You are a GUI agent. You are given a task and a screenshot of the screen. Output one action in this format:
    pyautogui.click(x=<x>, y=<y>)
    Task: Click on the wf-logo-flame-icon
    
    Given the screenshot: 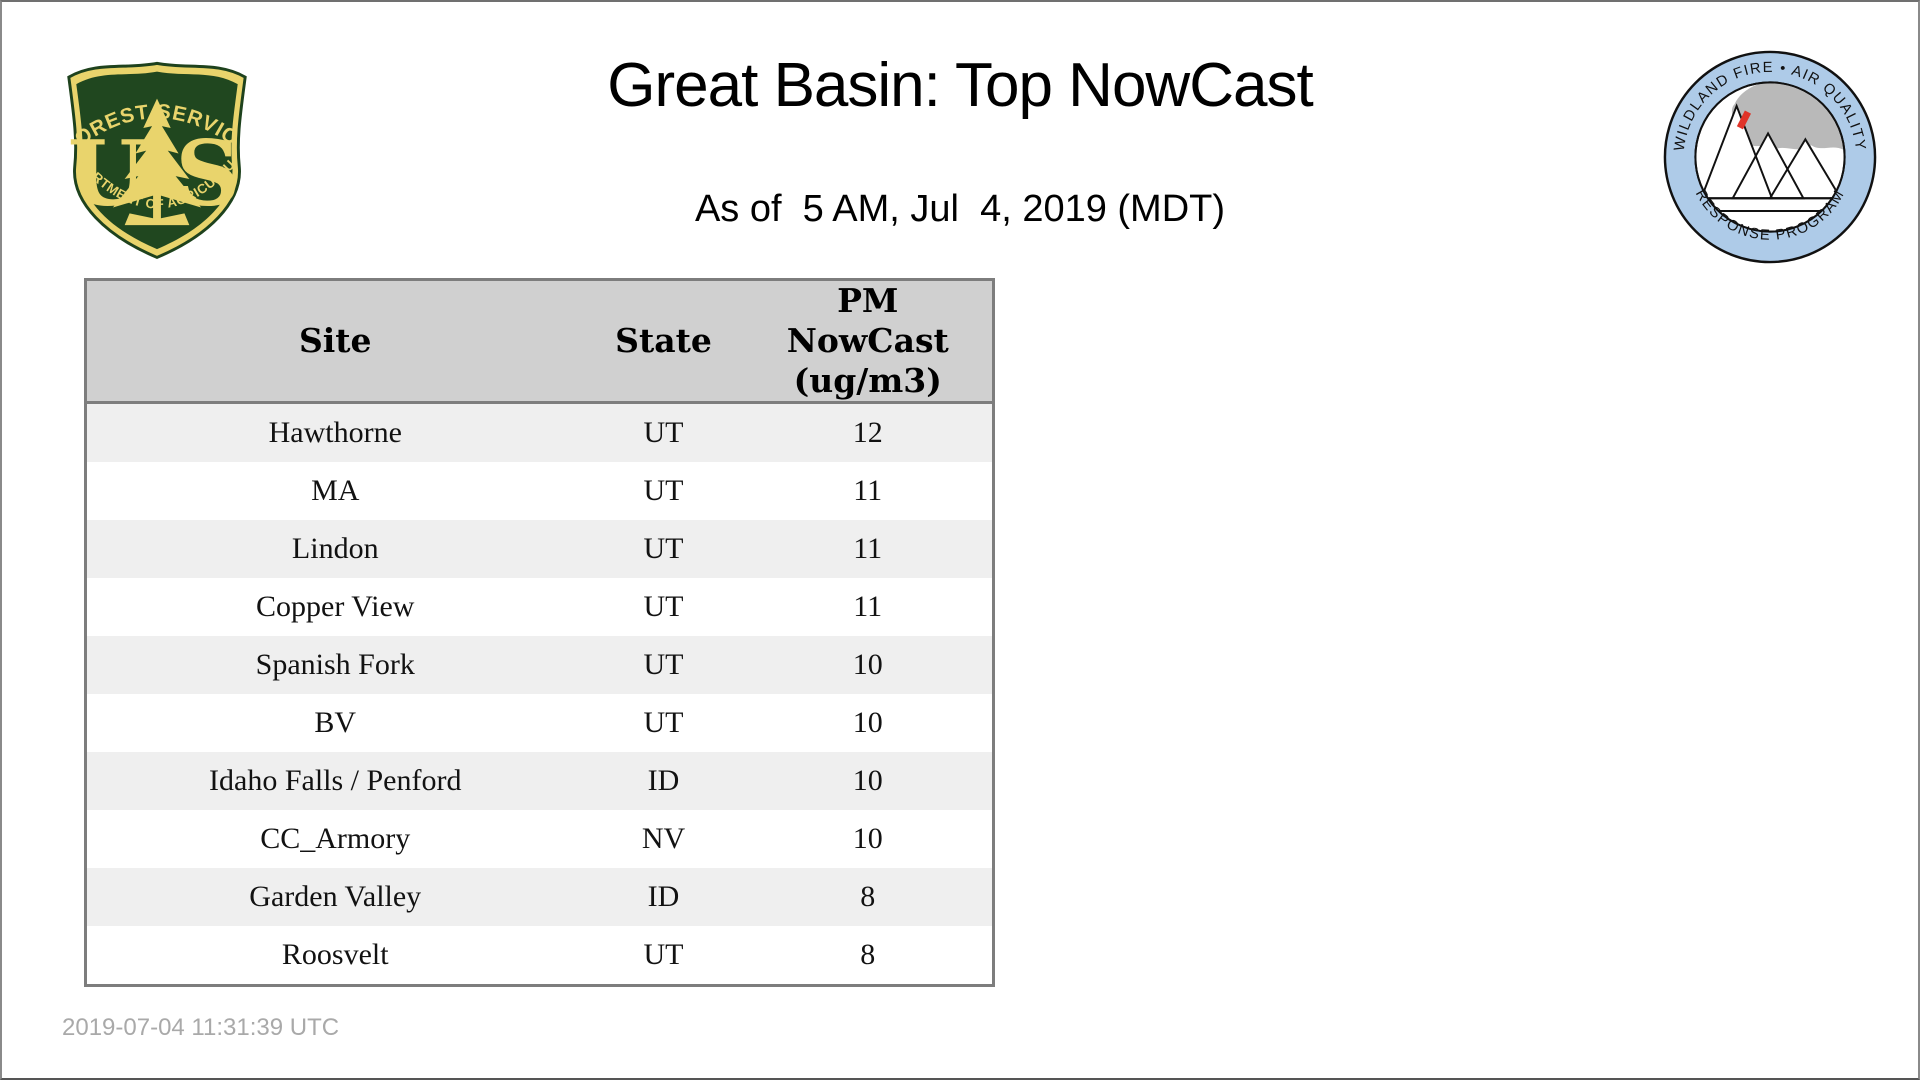 What is the action you would take?
    pyautogui.click(x=1744, y=120)
    